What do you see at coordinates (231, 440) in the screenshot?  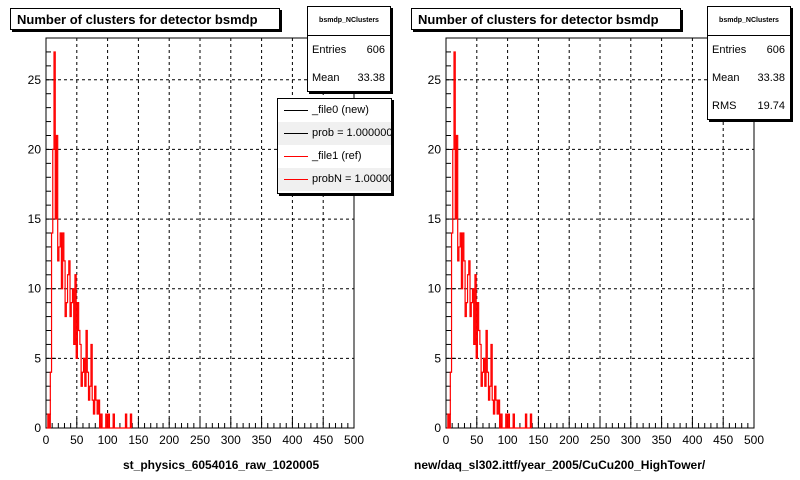 I see `left-x-tick-label: 300` at bounding box center [231, 440].